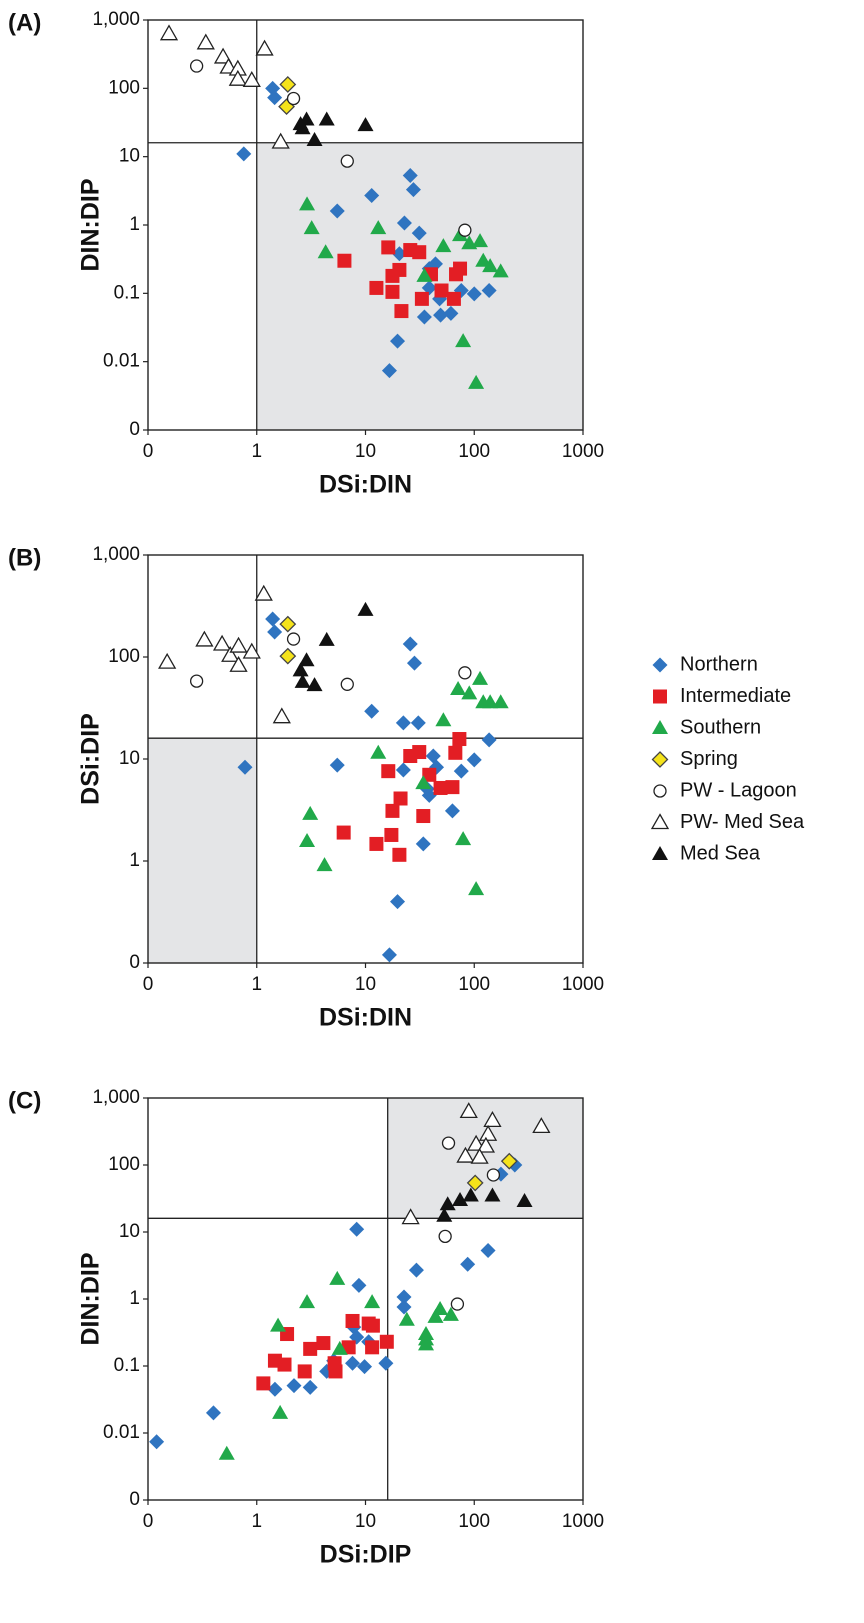 This screenshot has width=864, height=1623. Describe the element at coordinates (202, 850) in the screenshot. I see `shaded-quadrant` at that location.